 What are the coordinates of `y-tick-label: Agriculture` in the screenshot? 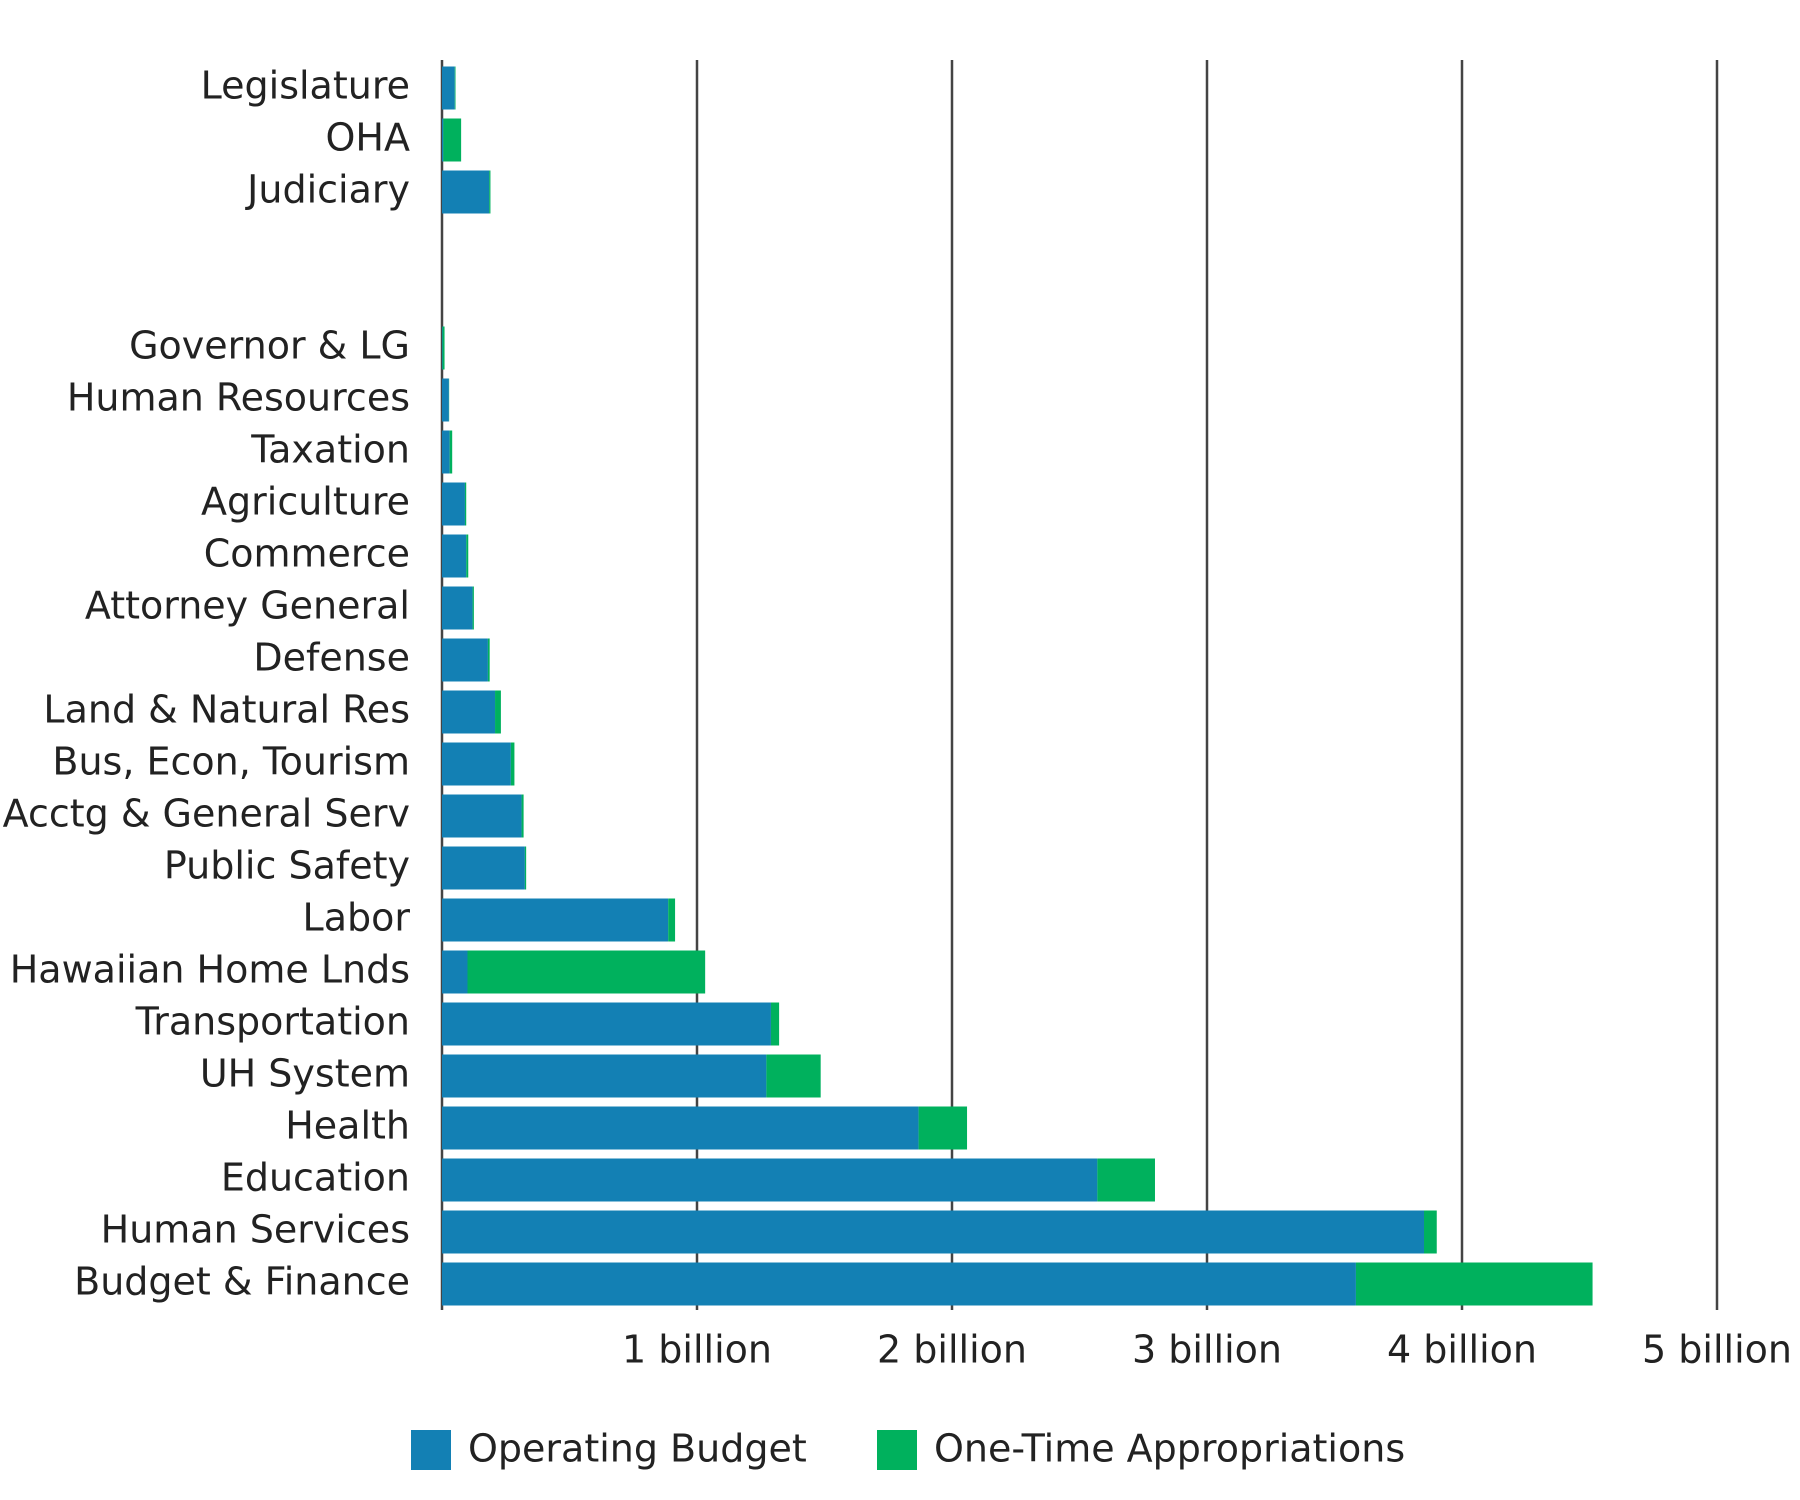 It's located at (305, 502).